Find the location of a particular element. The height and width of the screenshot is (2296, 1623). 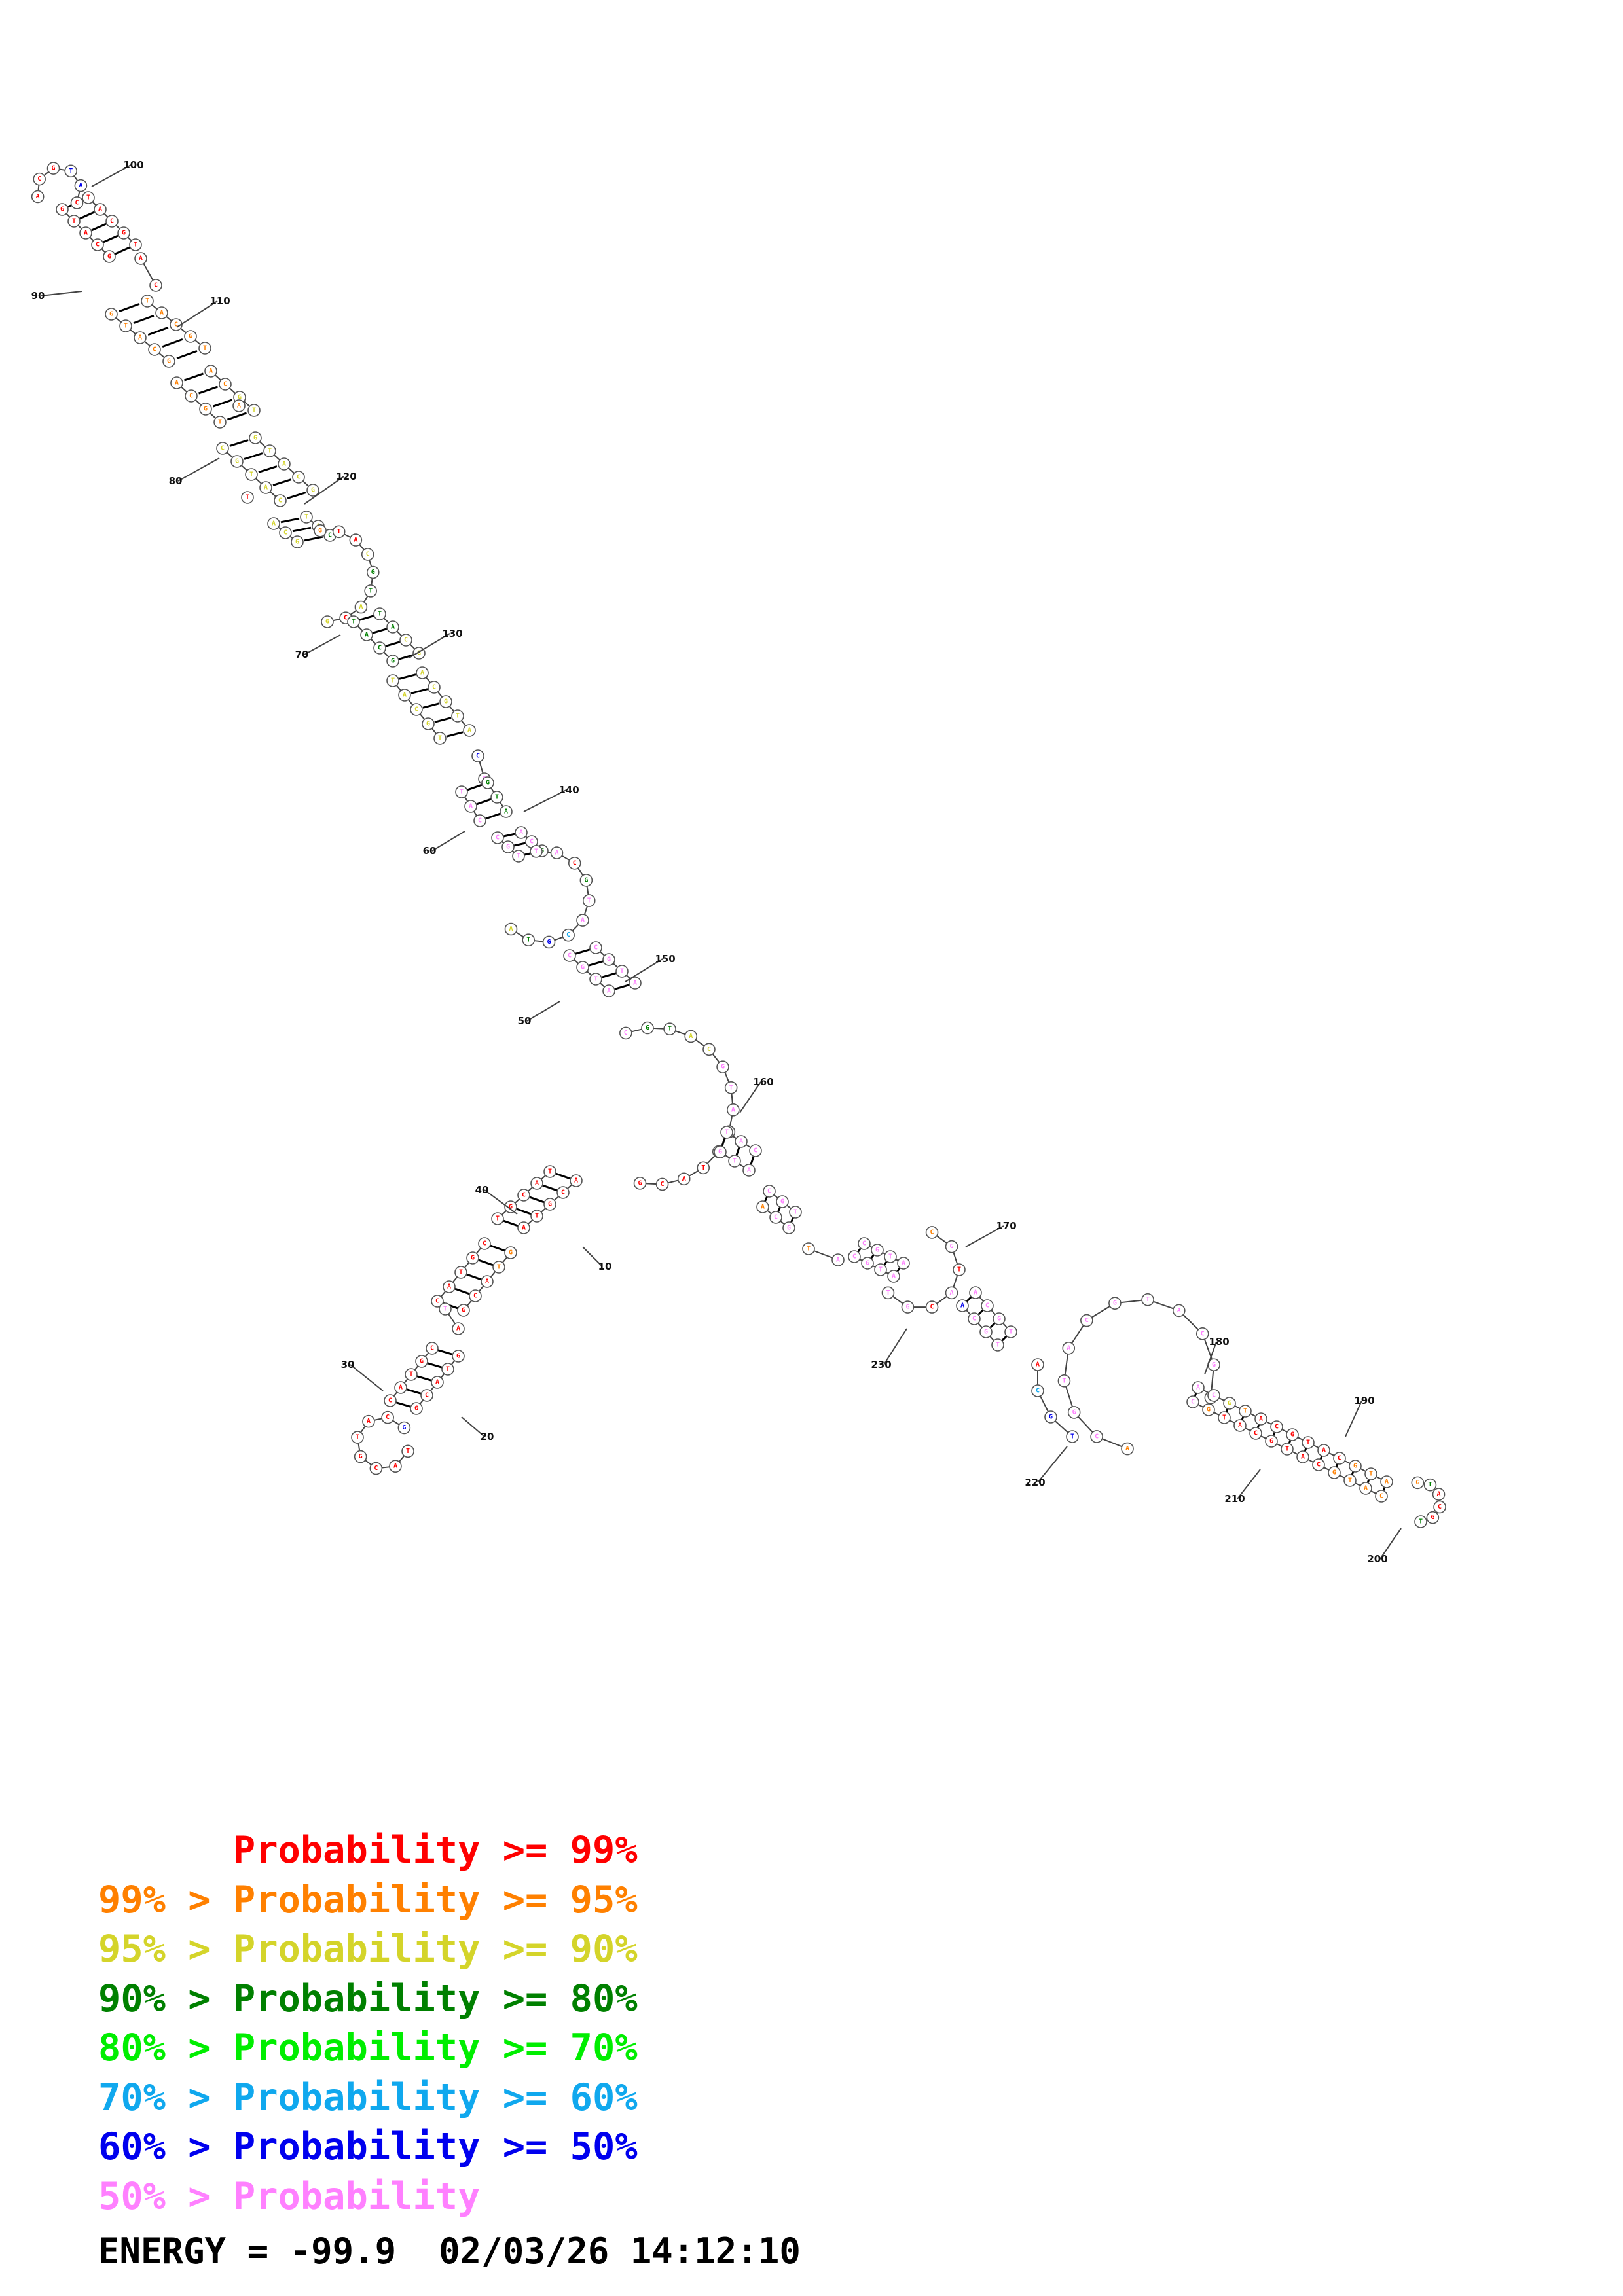

position-label: 90 is located at coordinates (38, 296).